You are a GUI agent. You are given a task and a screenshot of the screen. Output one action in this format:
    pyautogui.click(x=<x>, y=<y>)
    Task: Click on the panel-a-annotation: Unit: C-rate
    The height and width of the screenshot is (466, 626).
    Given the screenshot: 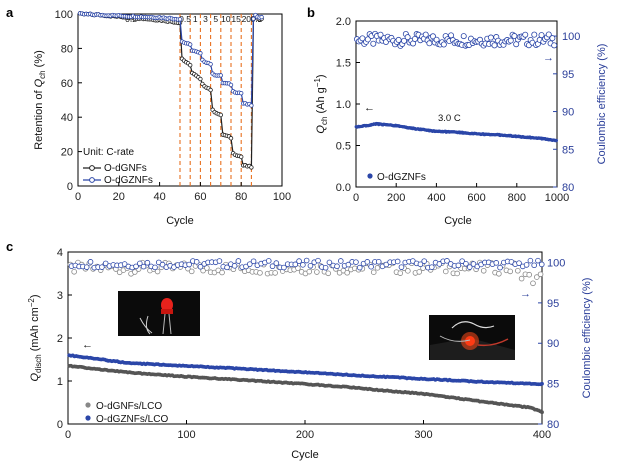 What is the action you would take?
    pyautogui.click(x=109, y=152)
    